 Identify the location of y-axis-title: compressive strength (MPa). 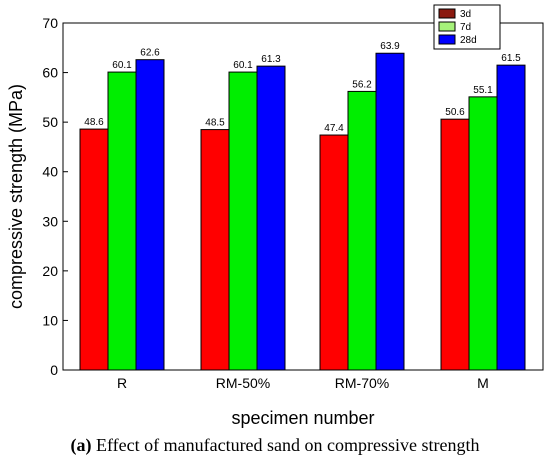
(16, 196).